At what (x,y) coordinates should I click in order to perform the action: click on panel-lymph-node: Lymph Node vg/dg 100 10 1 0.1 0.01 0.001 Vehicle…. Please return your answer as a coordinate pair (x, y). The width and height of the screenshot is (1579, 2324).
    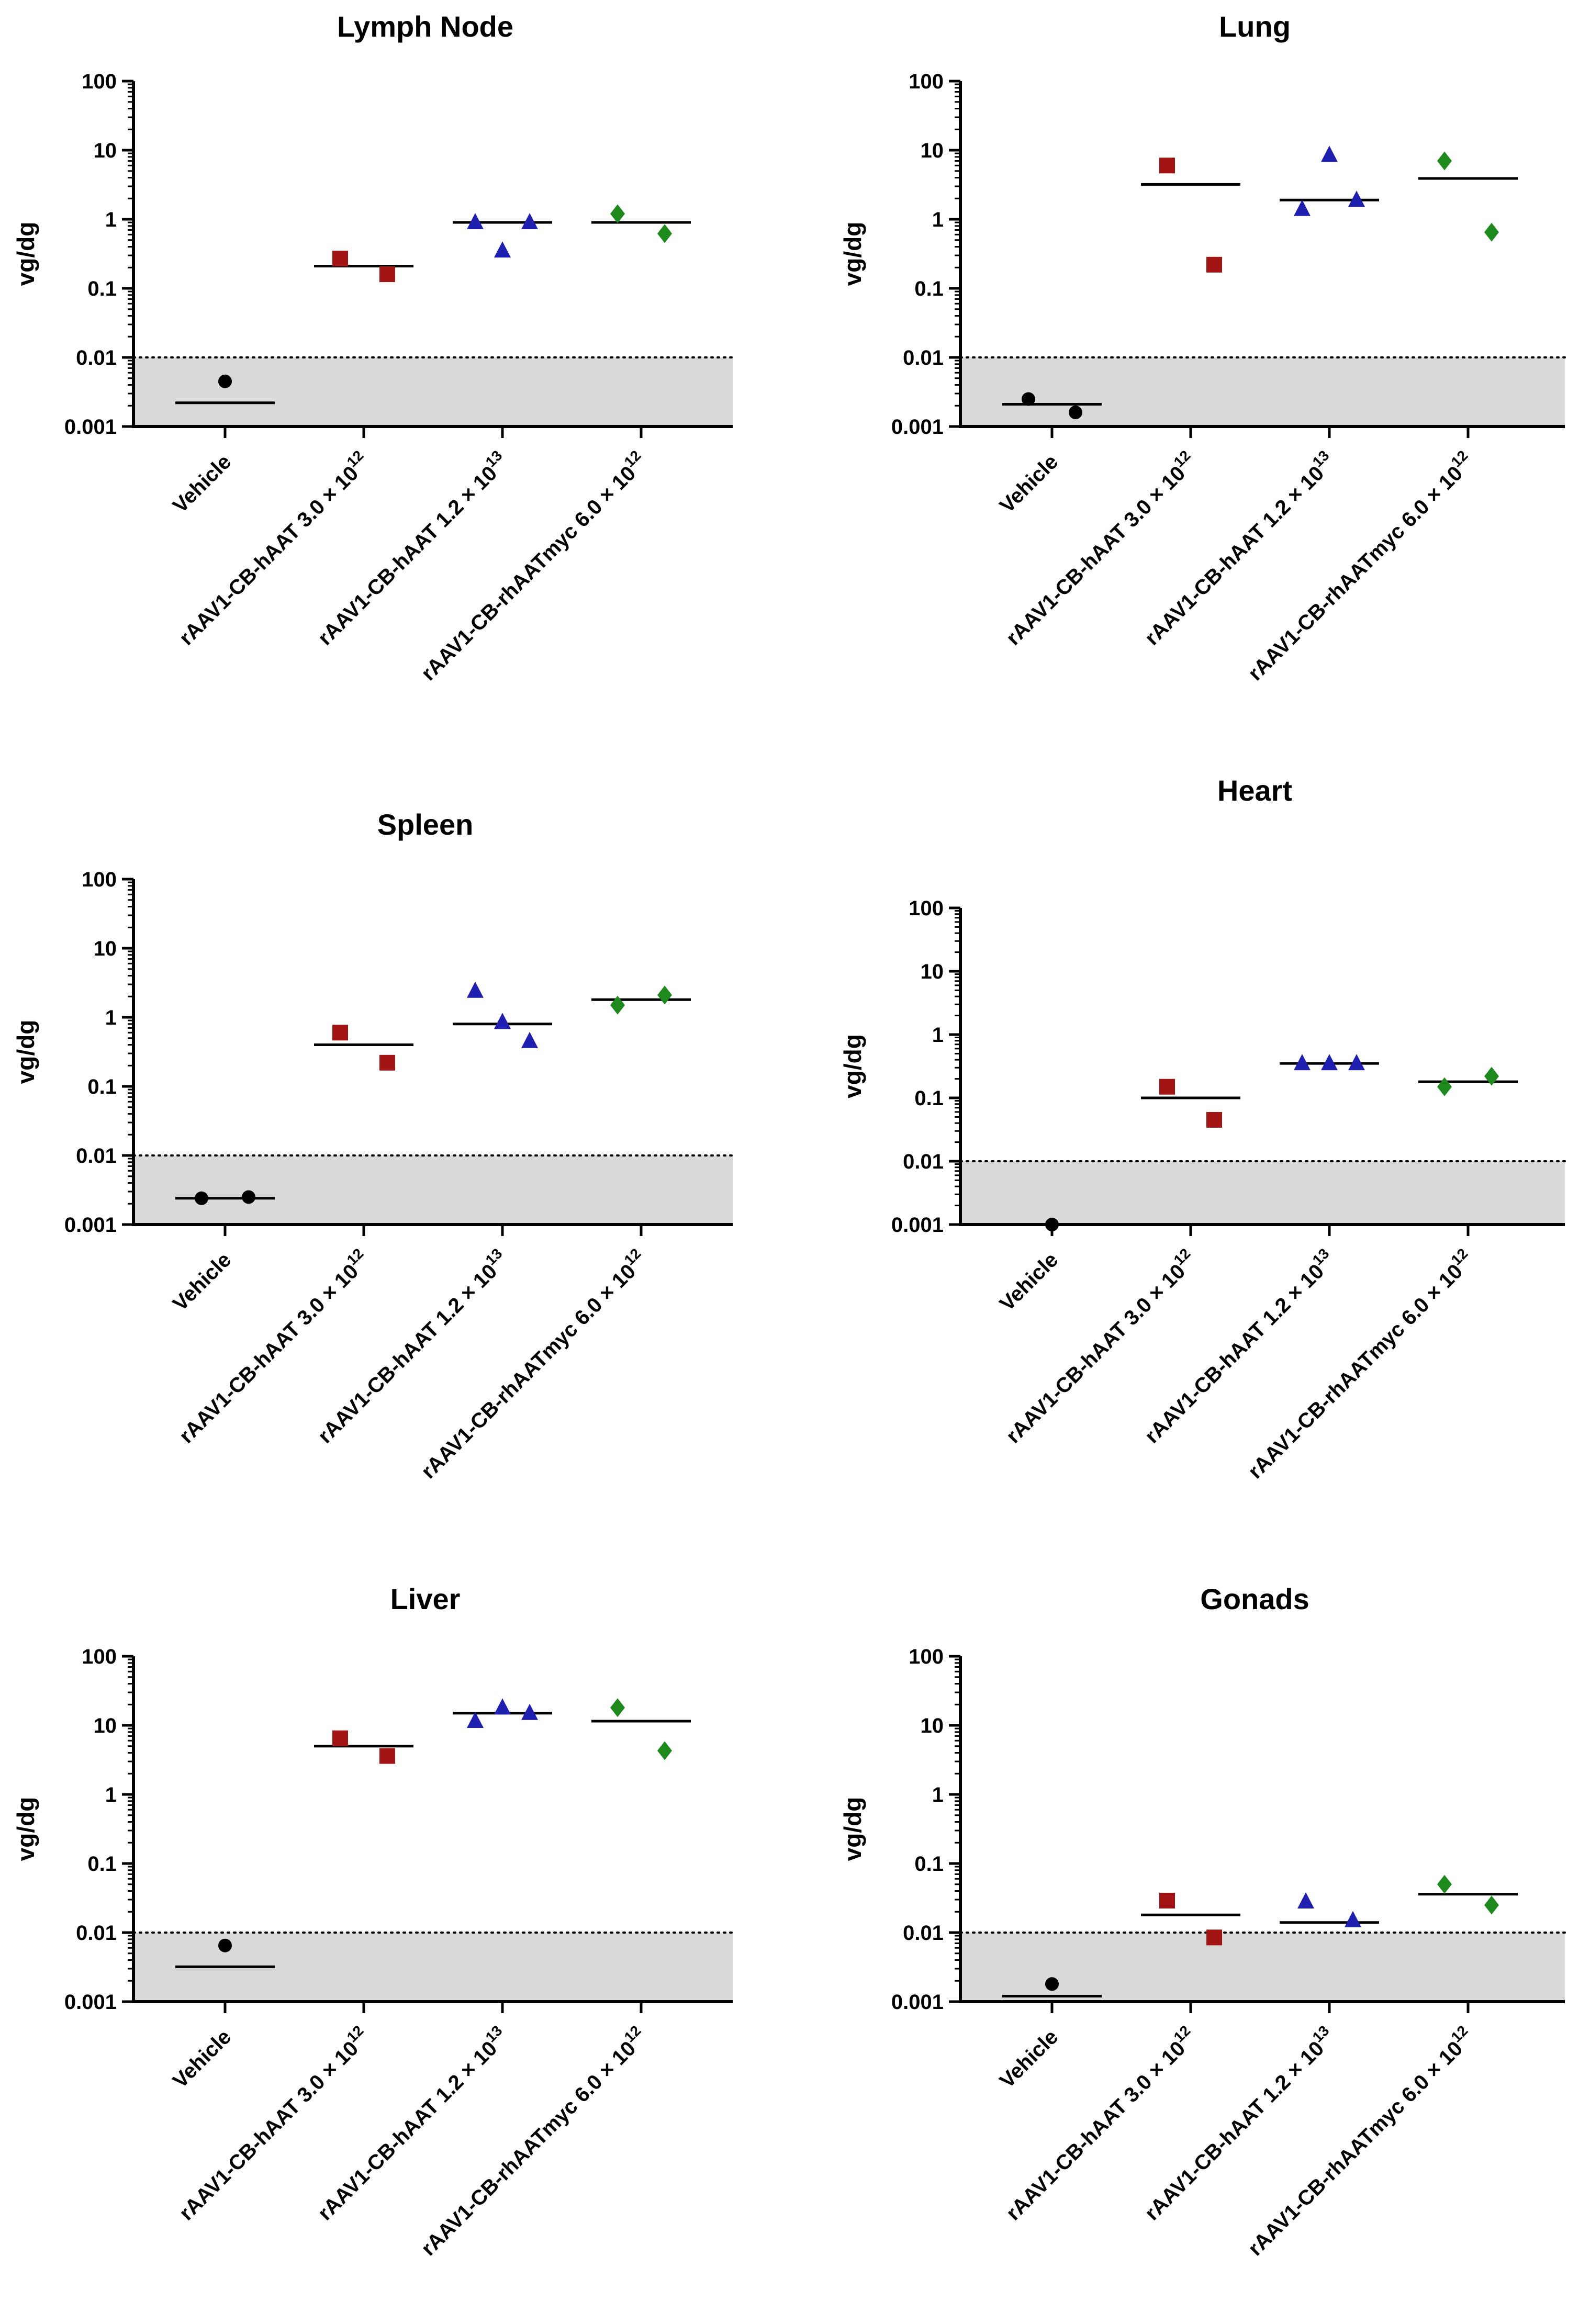
    Looking at the image, I should click on (373, 347).